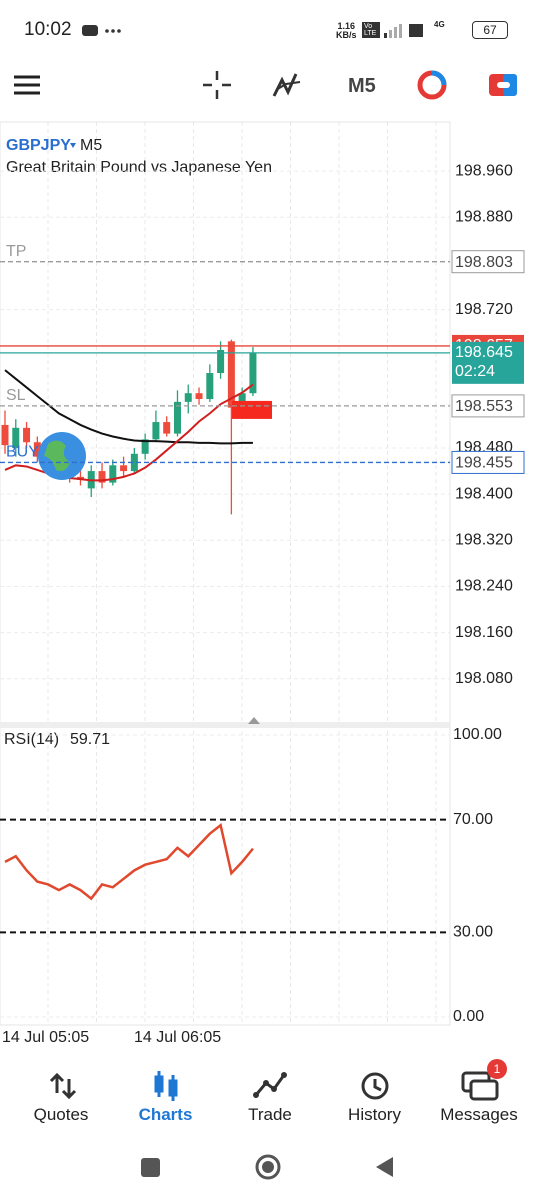 The height and width of the screenshot is (1200, 540). What do you see at coordinates (38, 145) in the screenshot?
I see `symbol: GBPJPY` at bounding box center [38, 145].